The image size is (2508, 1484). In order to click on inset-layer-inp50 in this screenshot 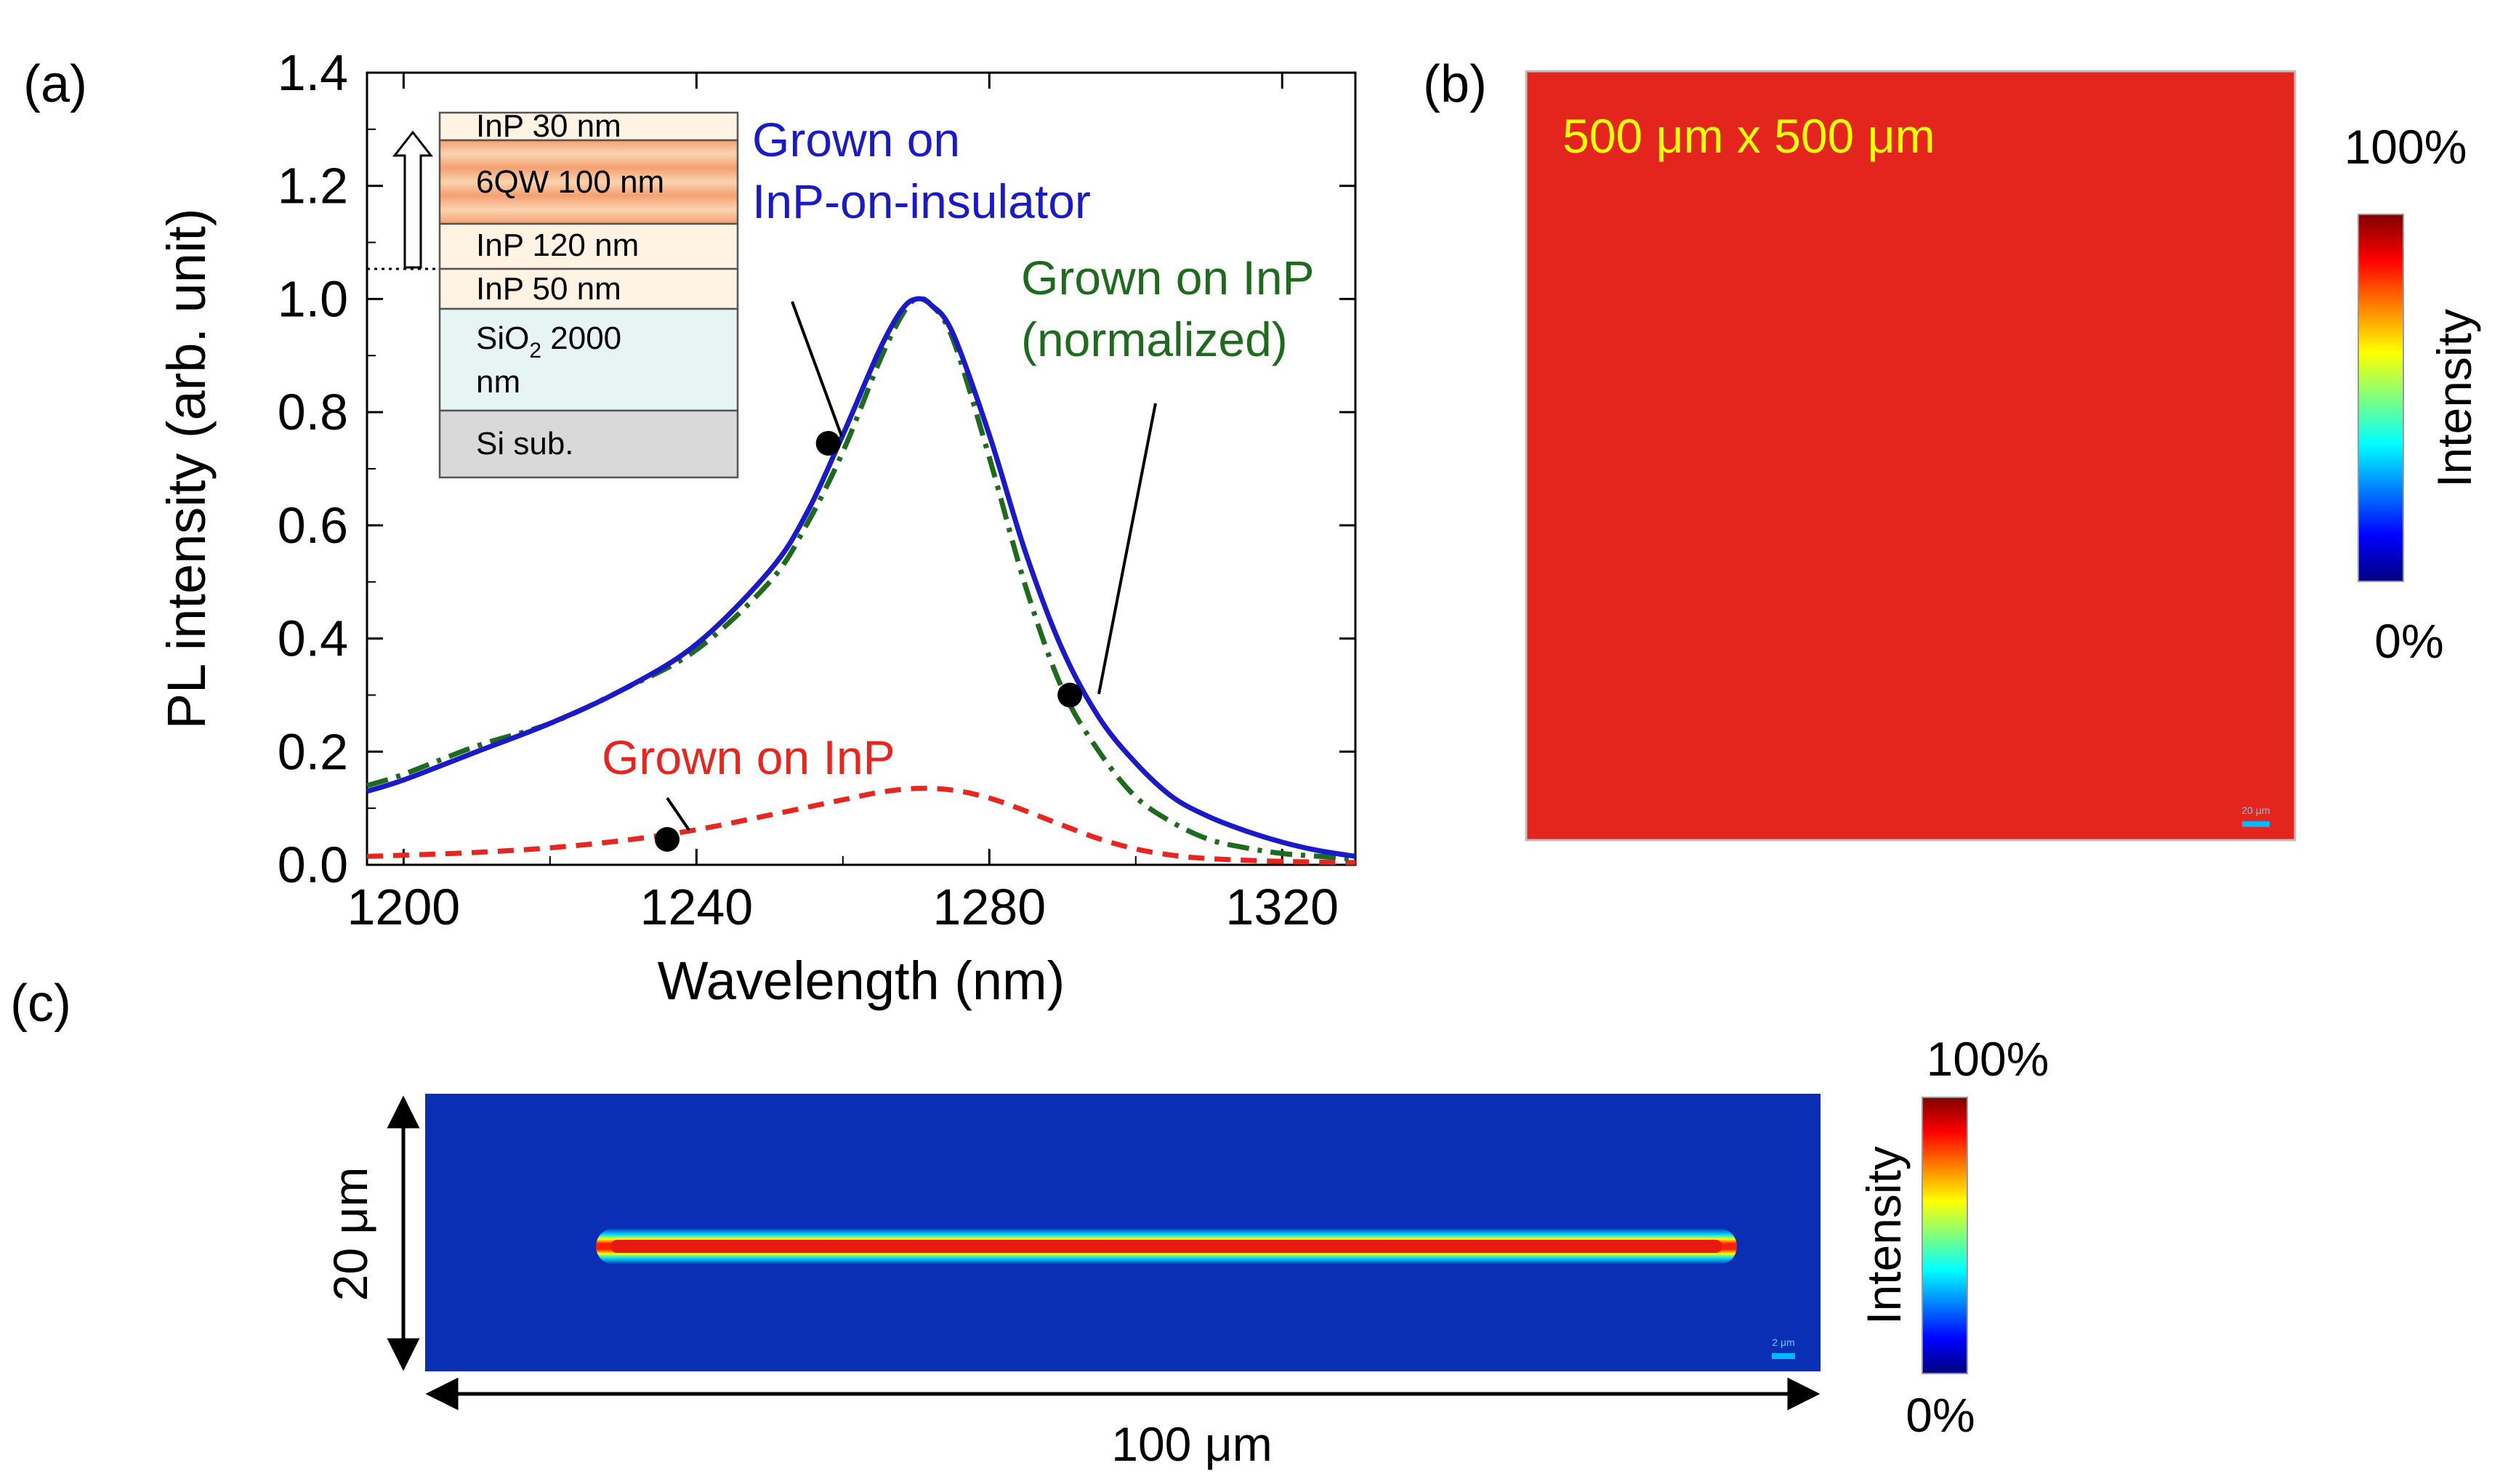, I will do `click(588, 289)`.